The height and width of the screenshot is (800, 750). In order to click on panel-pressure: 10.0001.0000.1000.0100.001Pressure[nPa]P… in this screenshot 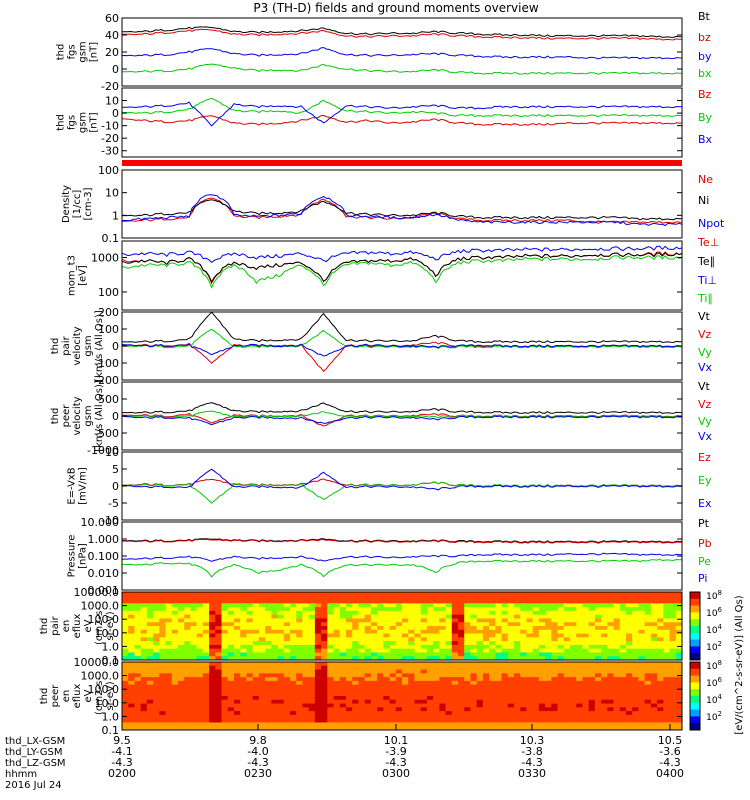, I will do `click(389, 556)`.